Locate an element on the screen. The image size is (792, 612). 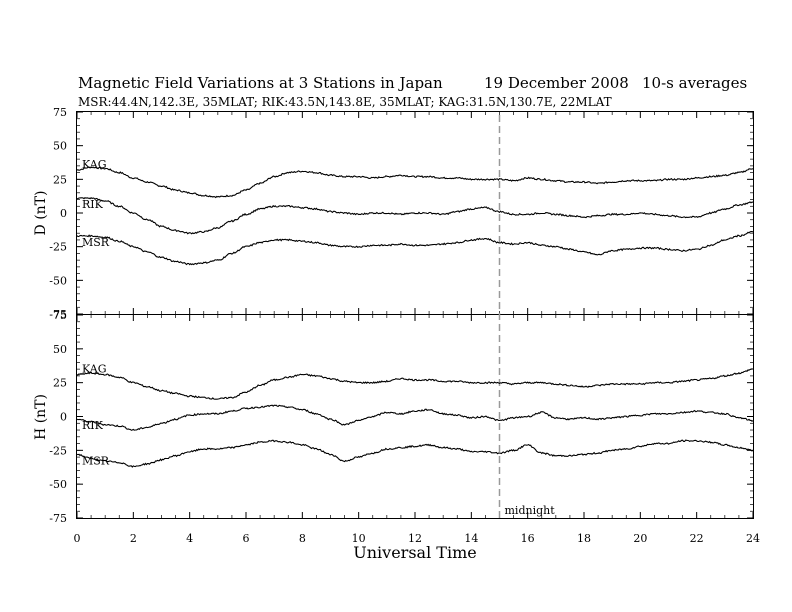
x-tick-label: 6 is located at coordinates (246, 538).